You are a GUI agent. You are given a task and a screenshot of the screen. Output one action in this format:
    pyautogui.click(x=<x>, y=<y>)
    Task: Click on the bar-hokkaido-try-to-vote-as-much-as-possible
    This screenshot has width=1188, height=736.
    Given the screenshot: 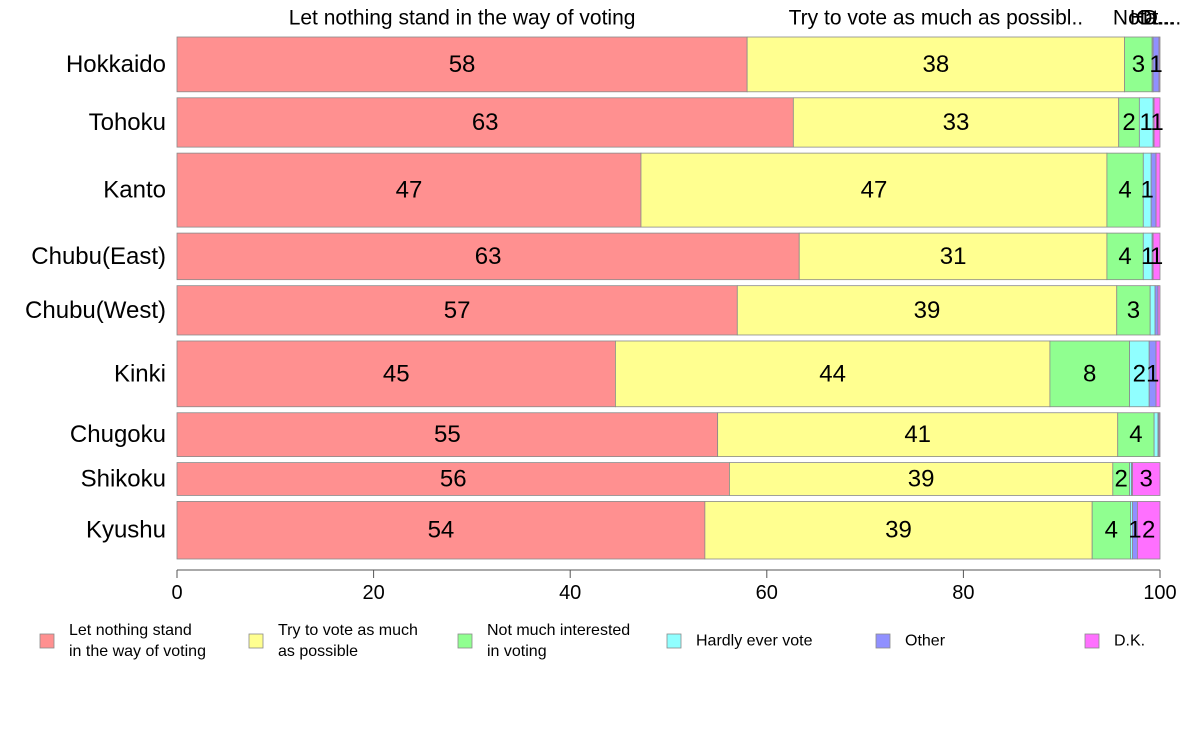 What is the action you would take?
    pyautogui.click(x=936, y=64)
    